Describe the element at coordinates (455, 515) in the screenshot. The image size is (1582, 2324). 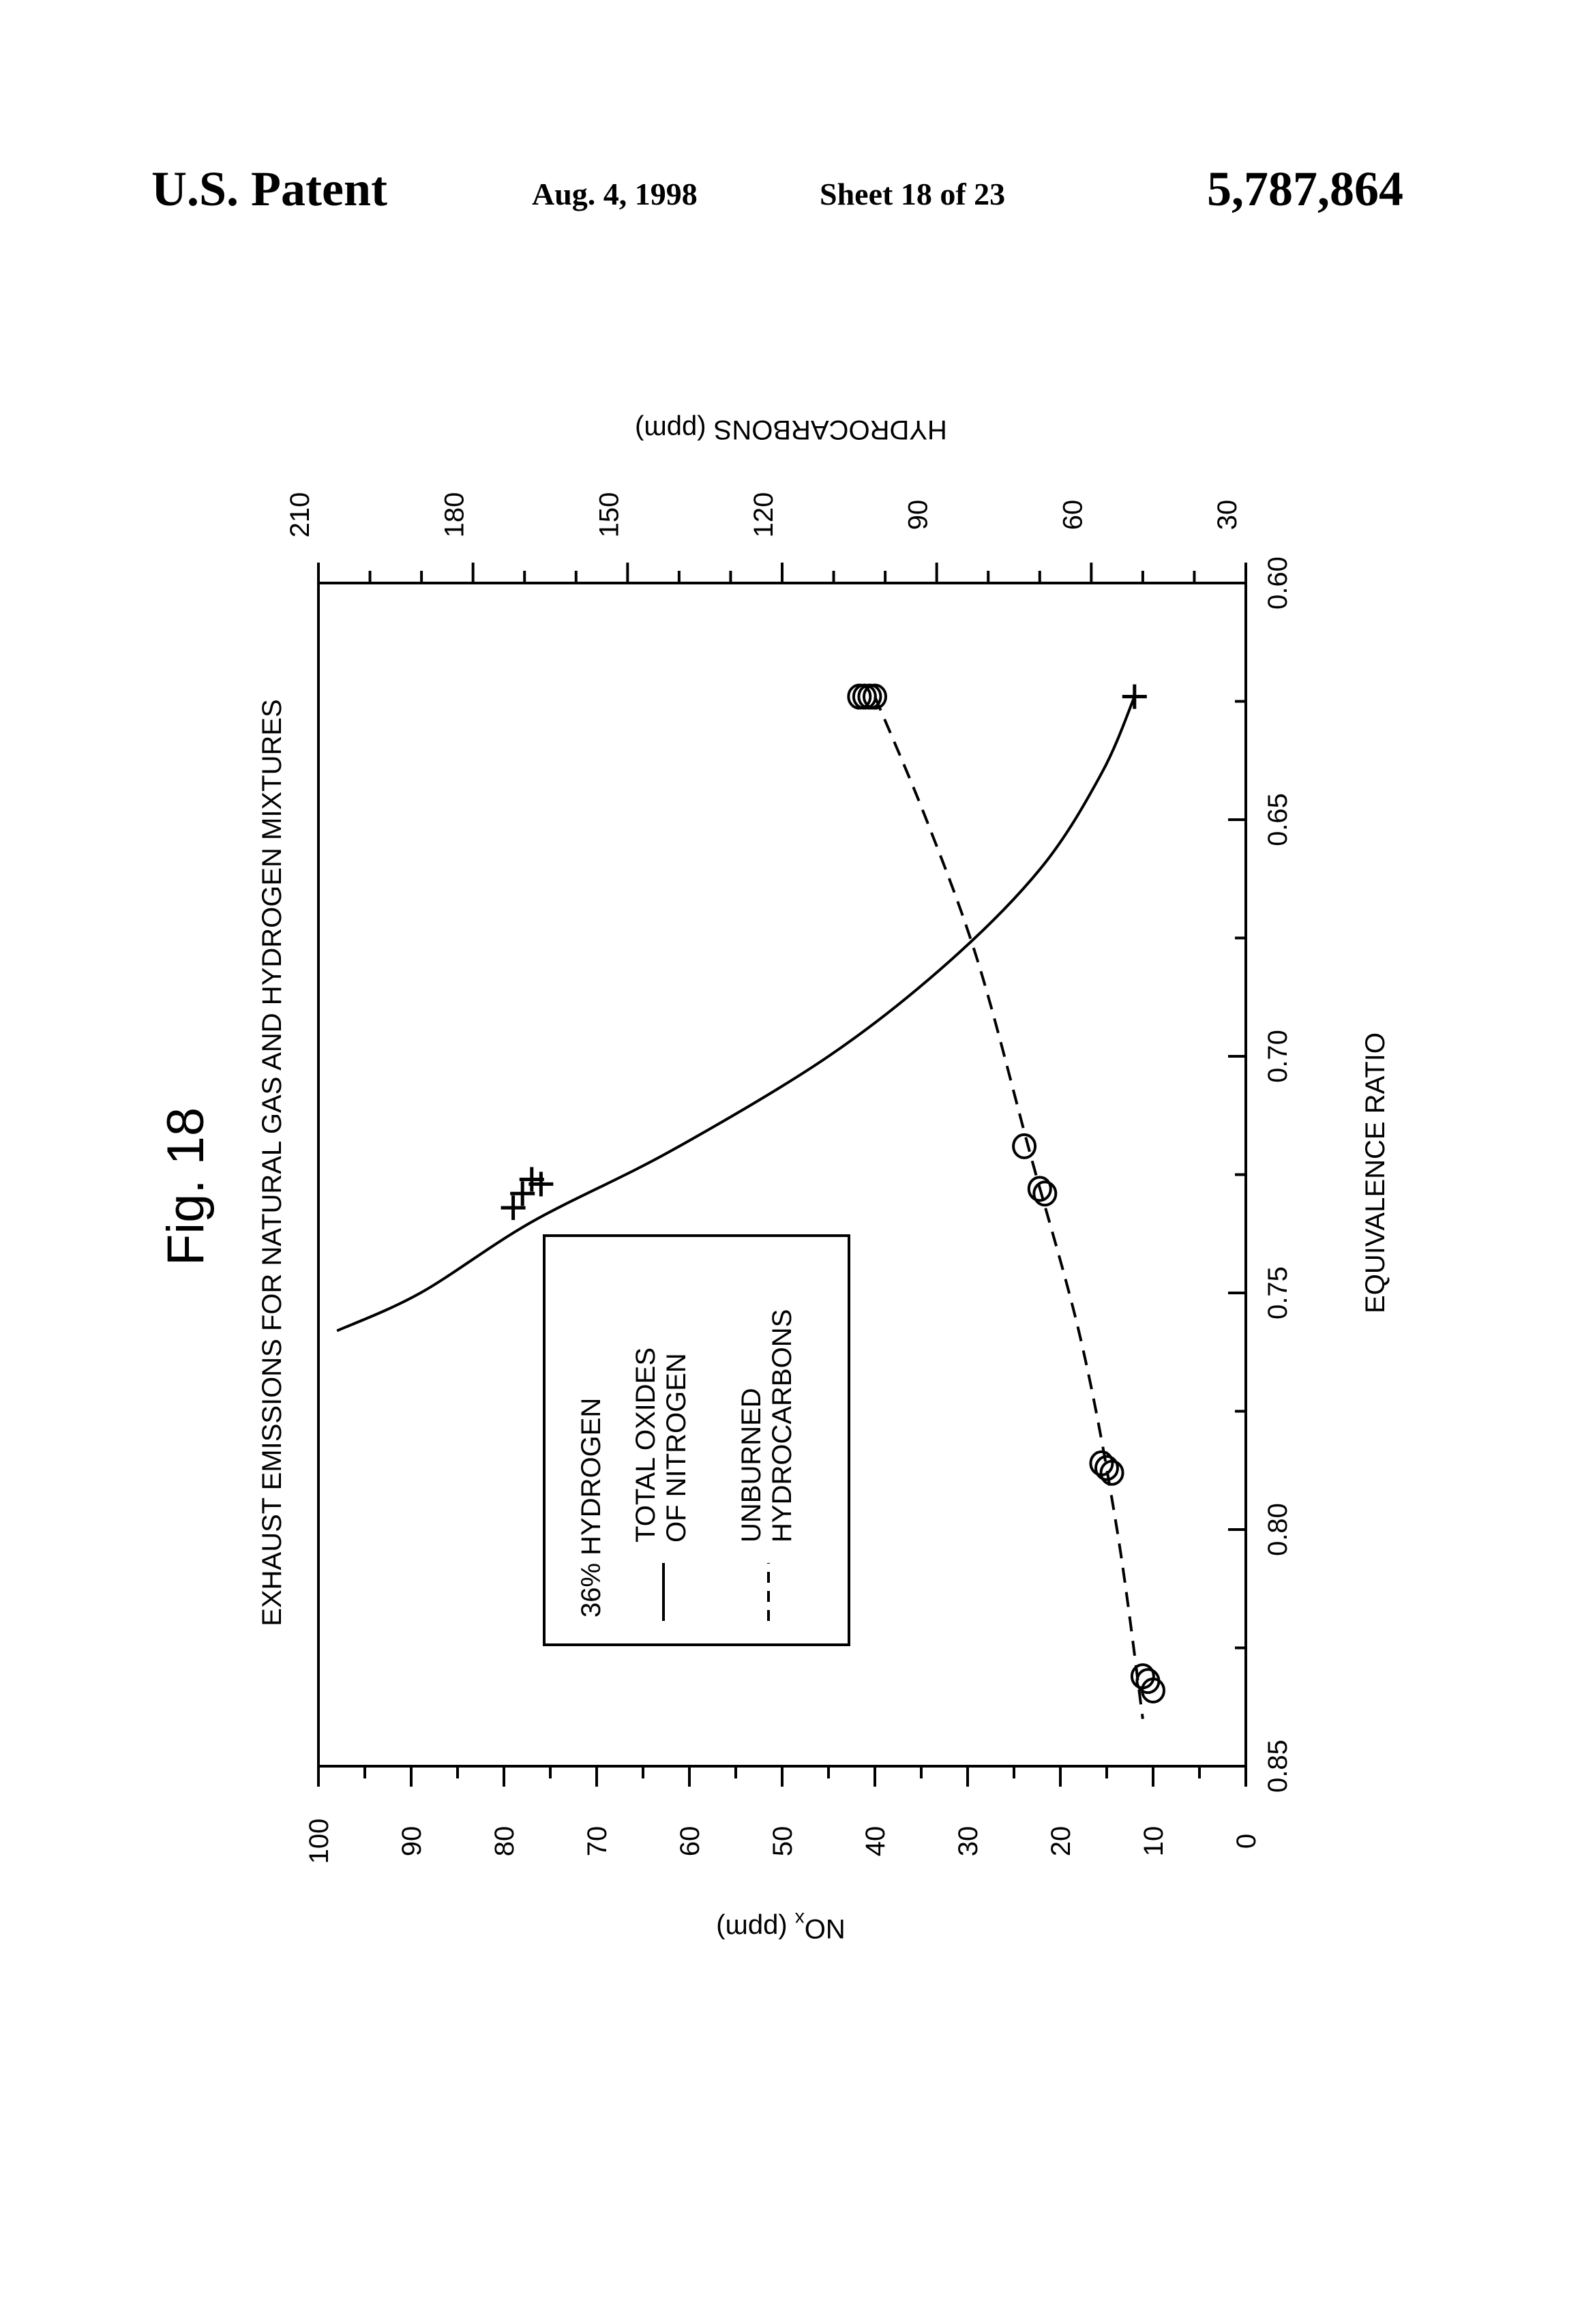
I see `hydrocarbons-tick-label: 180` at that location.